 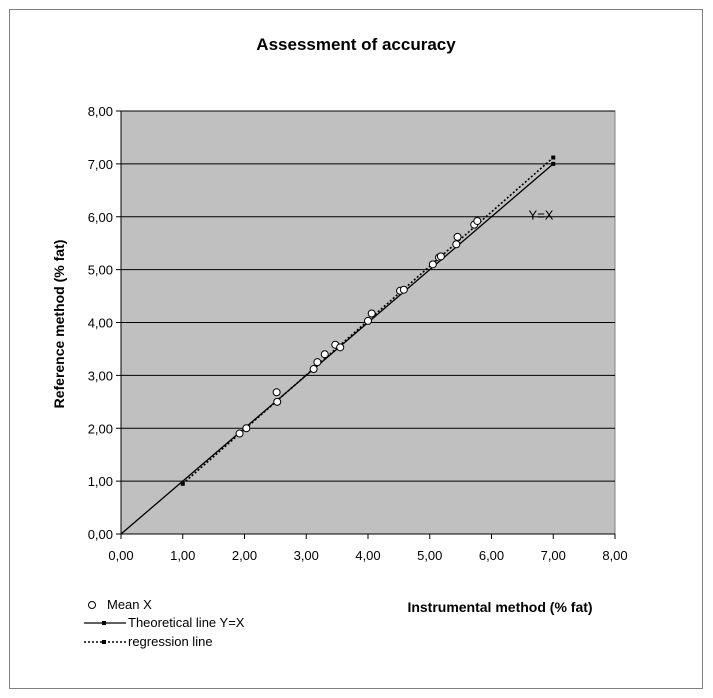 I want to click on y-tick-label: 7,00, so click(x=100, y=164).